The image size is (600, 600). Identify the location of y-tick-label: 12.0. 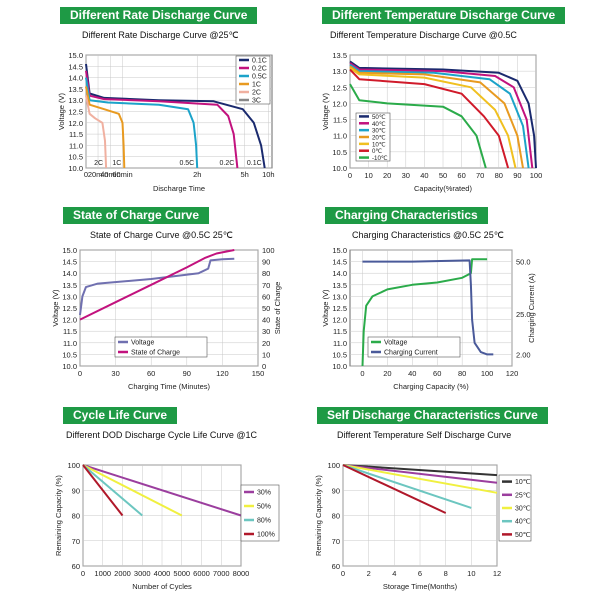
(69, 320).